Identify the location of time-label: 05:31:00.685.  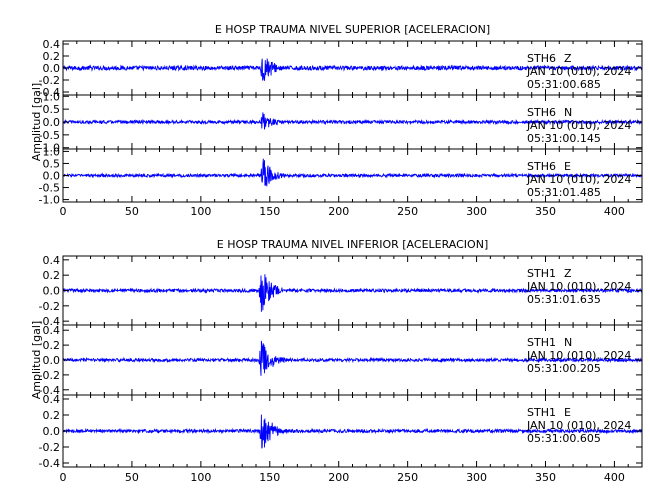
(564, 84).